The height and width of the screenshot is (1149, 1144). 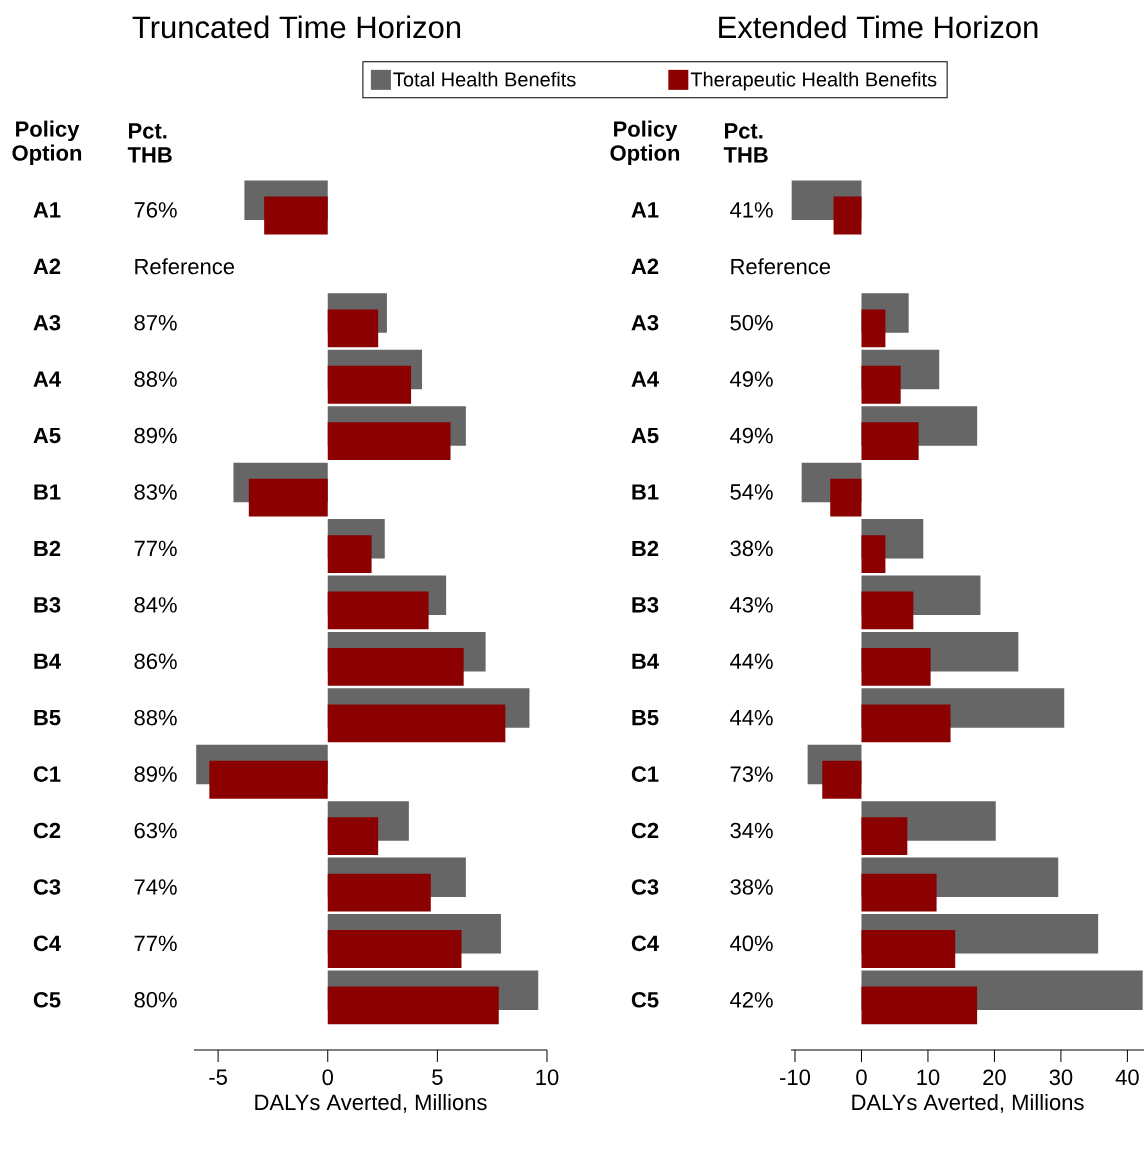 I want to click on y2-tick-label: 80%, so click(x=155, y=1000).